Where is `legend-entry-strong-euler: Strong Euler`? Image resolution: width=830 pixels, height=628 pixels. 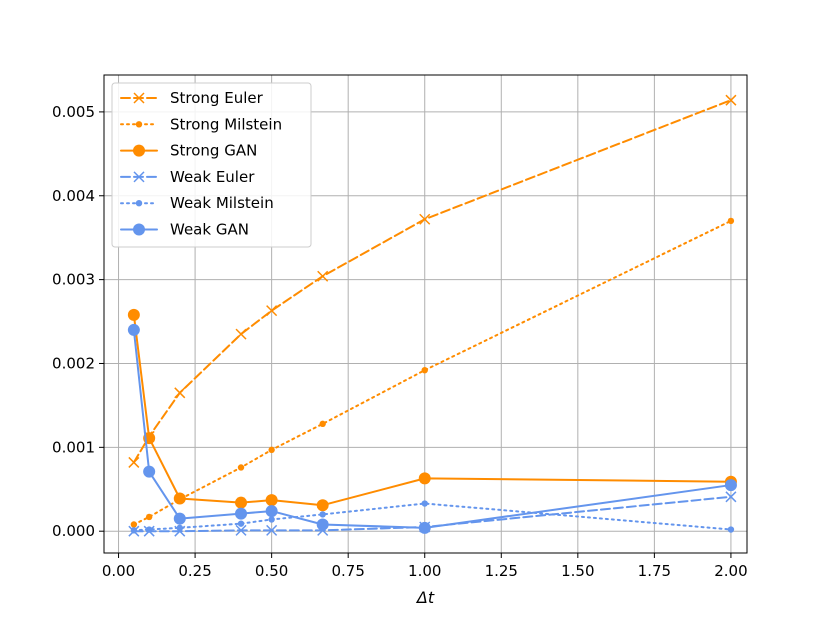 legend-entry-strong-euler: Strong Euler is located at coordinates (192, 98).